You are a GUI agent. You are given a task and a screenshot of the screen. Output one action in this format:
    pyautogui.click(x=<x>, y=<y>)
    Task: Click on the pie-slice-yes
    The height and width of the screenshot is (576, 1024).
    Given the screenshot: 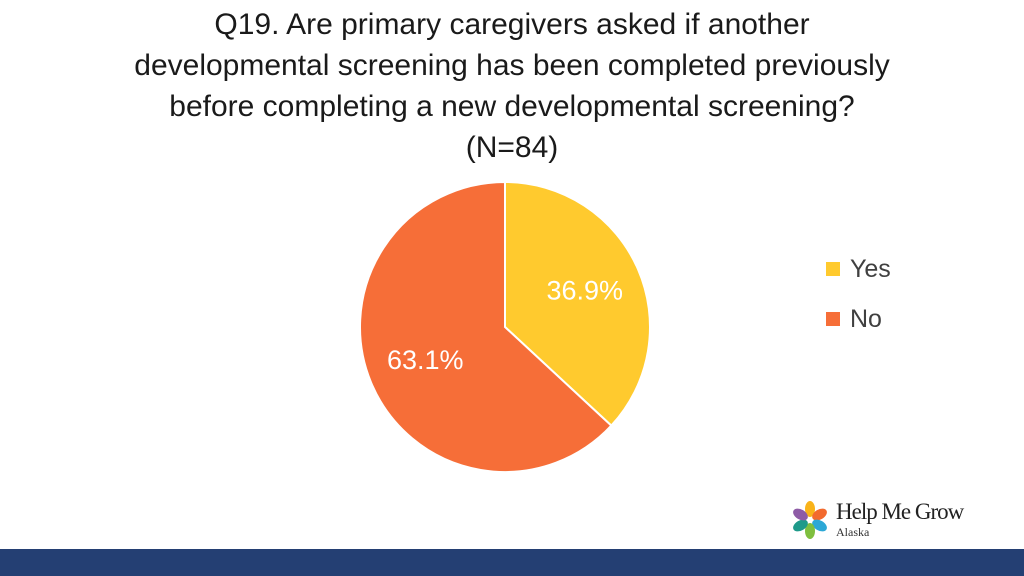 What is the action you would take?
    pyautogui.click(x=577, y=304)
    